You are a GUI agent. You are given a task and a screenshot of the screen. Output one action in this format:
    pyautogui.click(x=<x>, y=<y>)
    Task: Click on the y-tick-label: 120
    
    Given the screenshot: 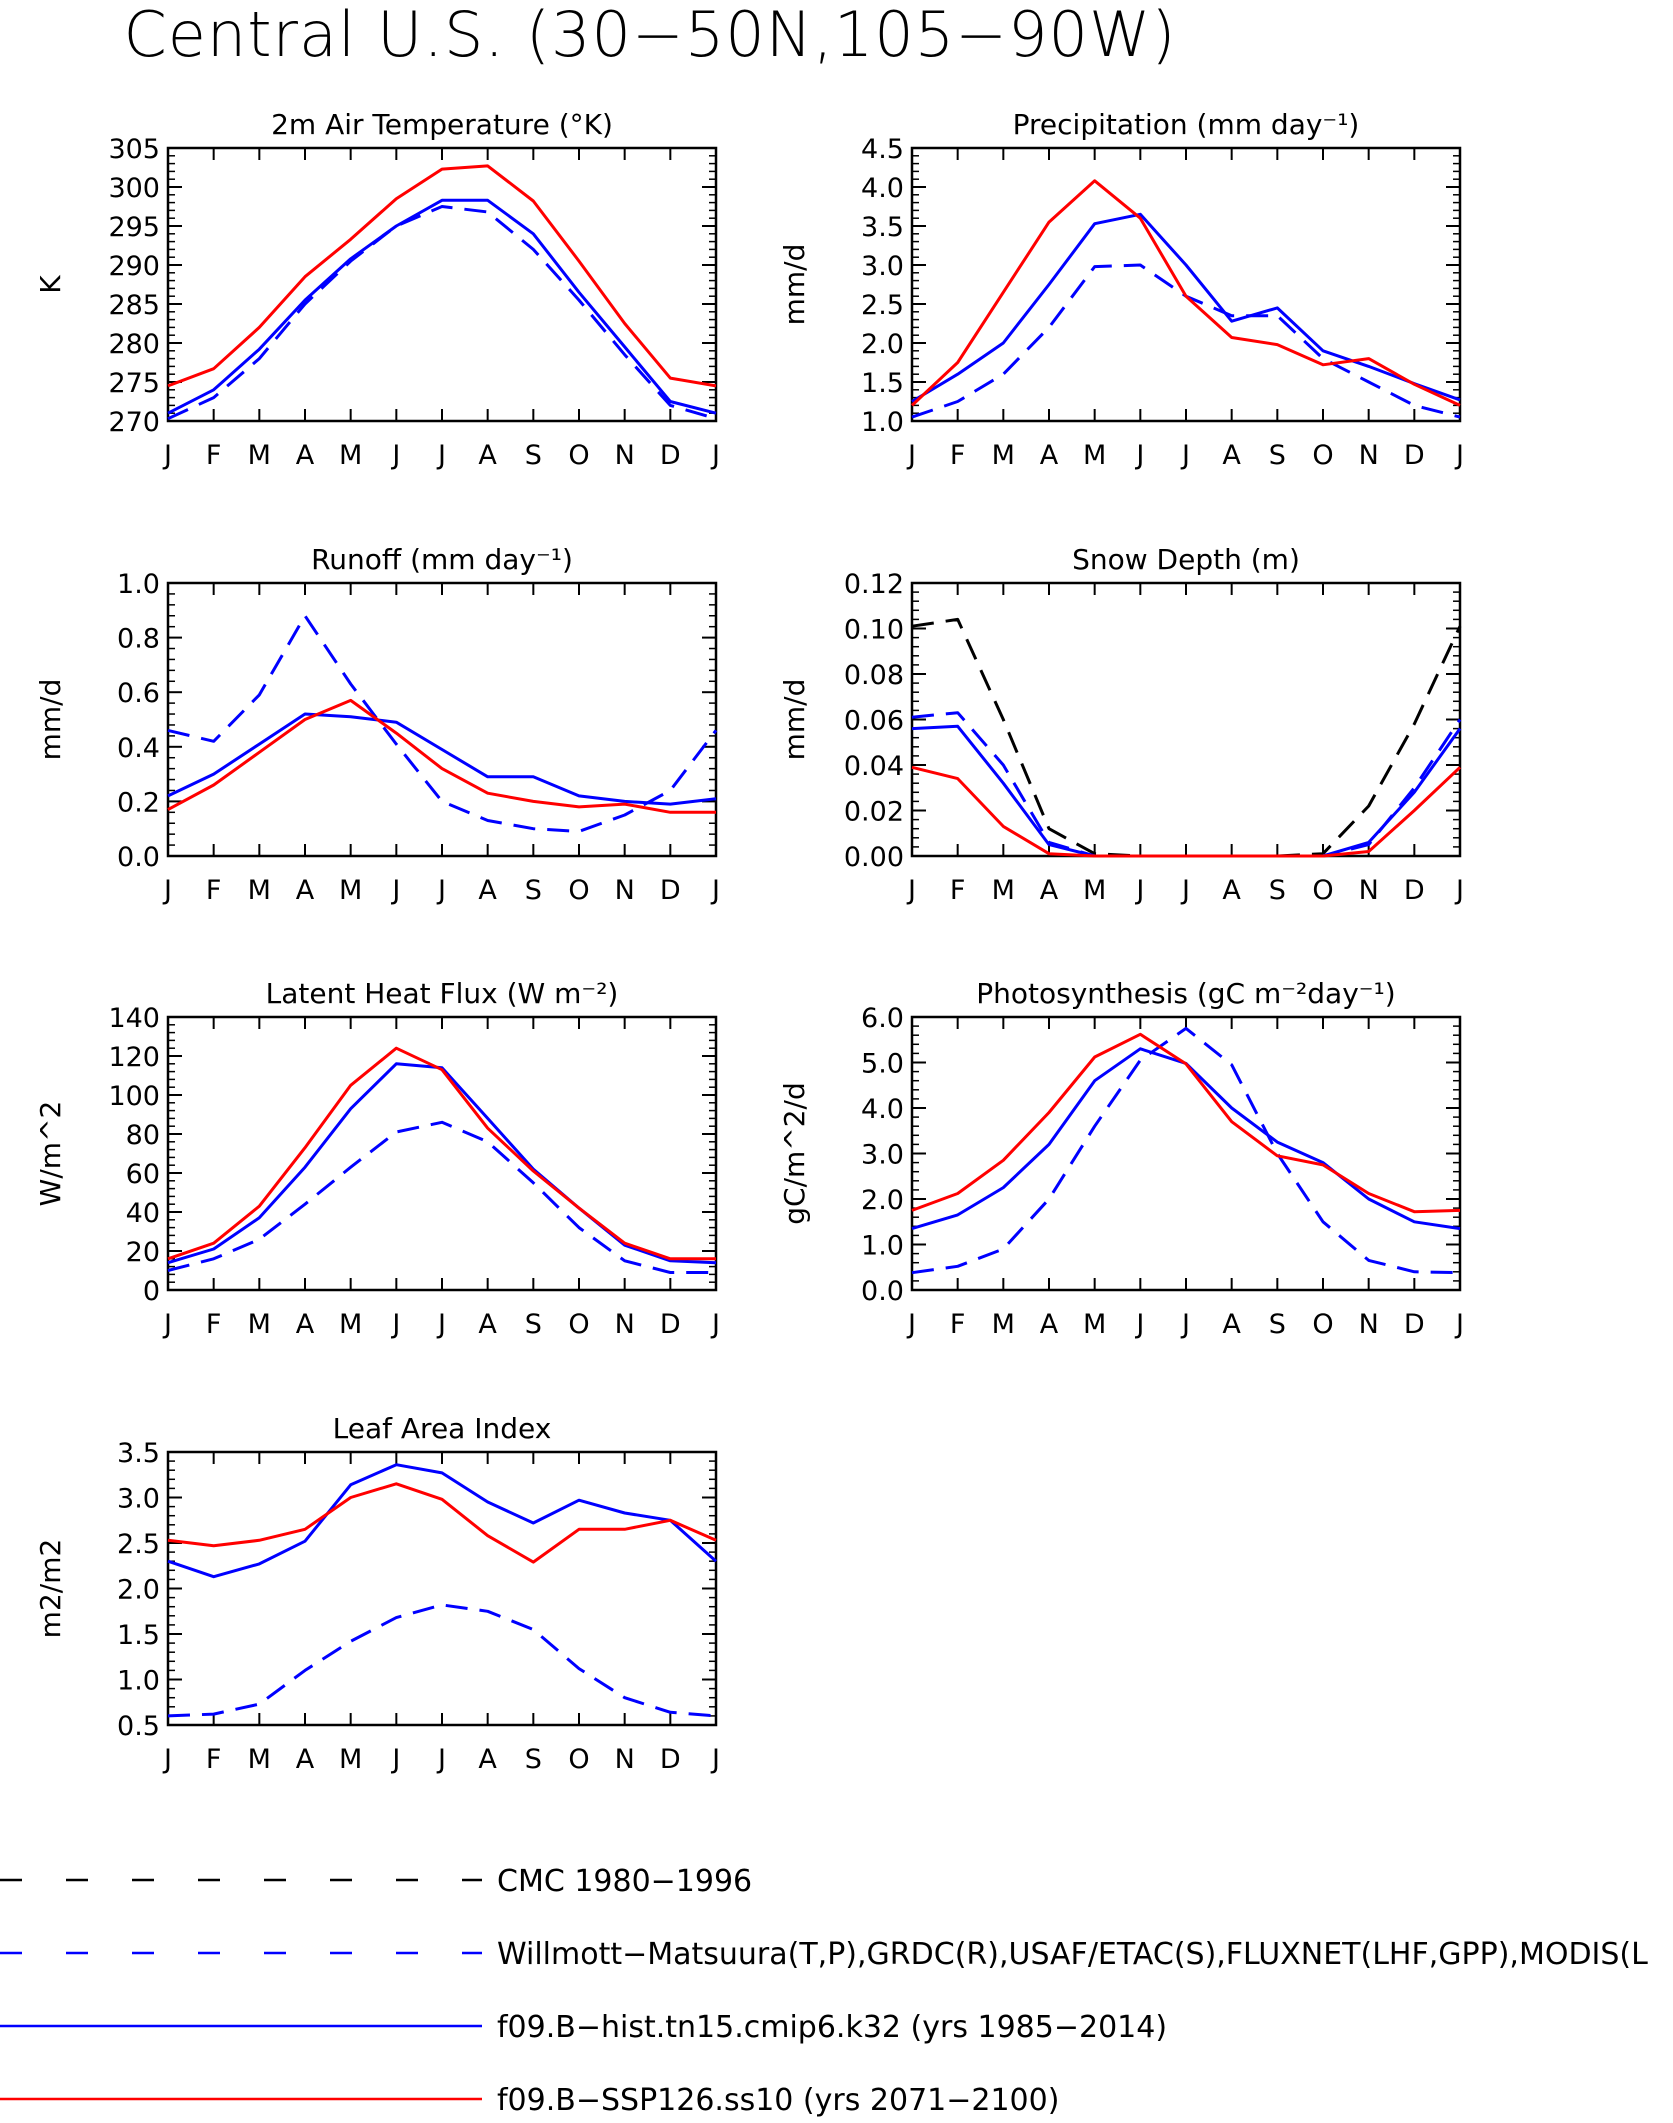 What is the action you would take?
    pyautogui.click(x=134, y=1057)
    